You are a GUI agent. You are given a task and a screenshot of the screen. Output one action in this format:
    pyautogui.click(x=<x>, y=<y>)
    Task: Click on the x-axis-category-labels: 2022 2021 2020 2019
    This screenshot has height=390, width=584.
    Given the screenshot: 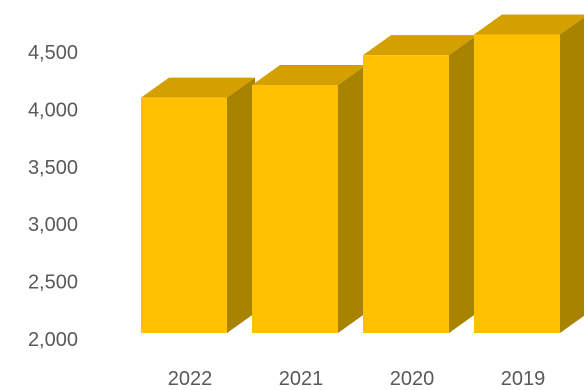 What is the action you would take?
    pyautogui.click(x=357, y=379)
    